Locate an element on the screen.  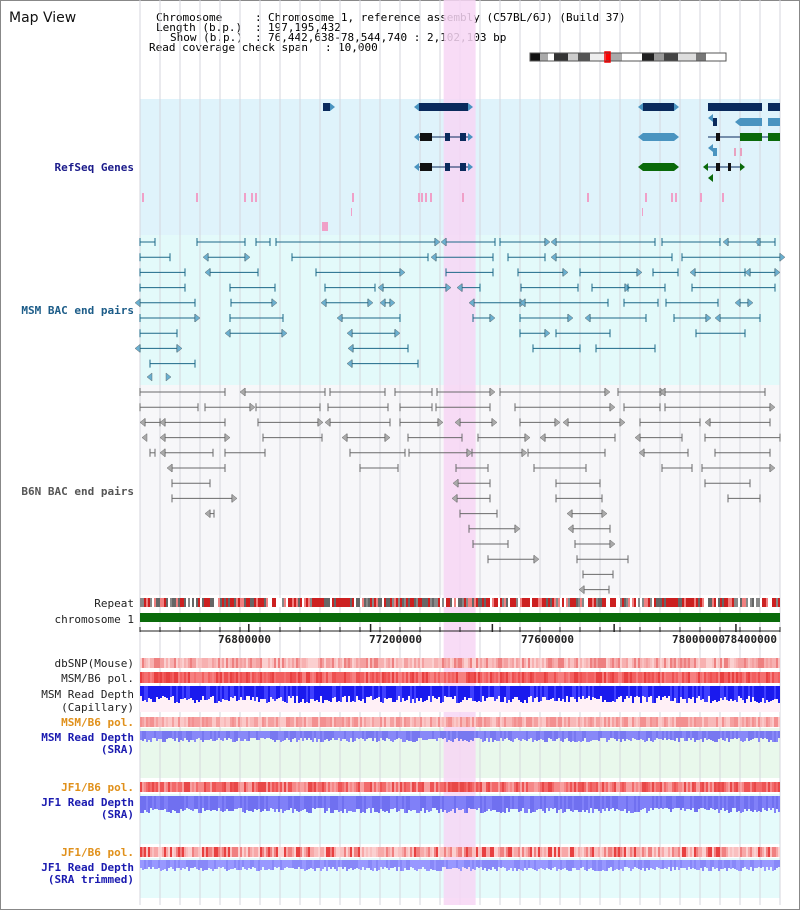
chromosome-ideogram is located at coordinates (628, 57).